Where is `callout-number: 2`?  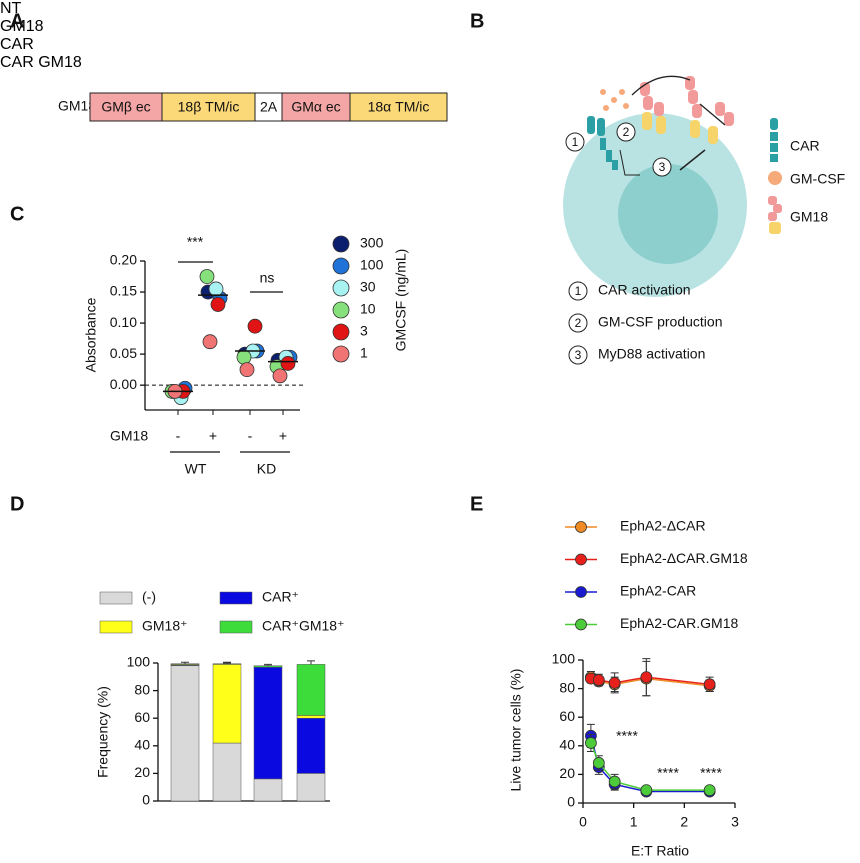 callout-number: 2 is located at coordinates (626, 132).